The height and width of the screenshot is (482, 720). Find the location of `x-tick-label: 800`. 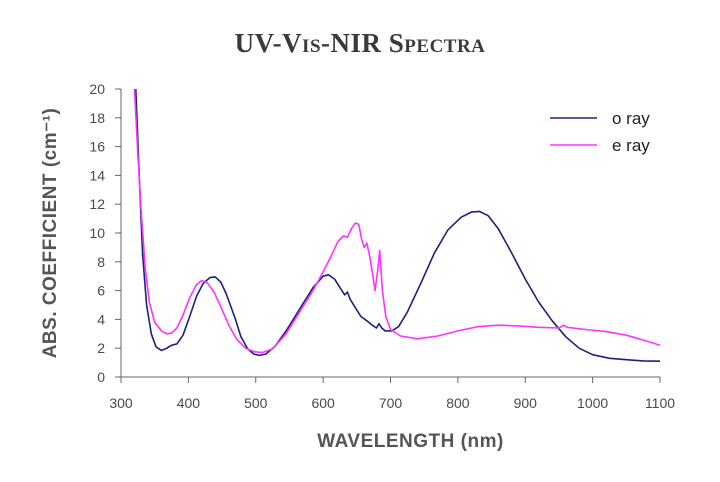

x-tick-label: 800 is located at coordinates (458, 403).